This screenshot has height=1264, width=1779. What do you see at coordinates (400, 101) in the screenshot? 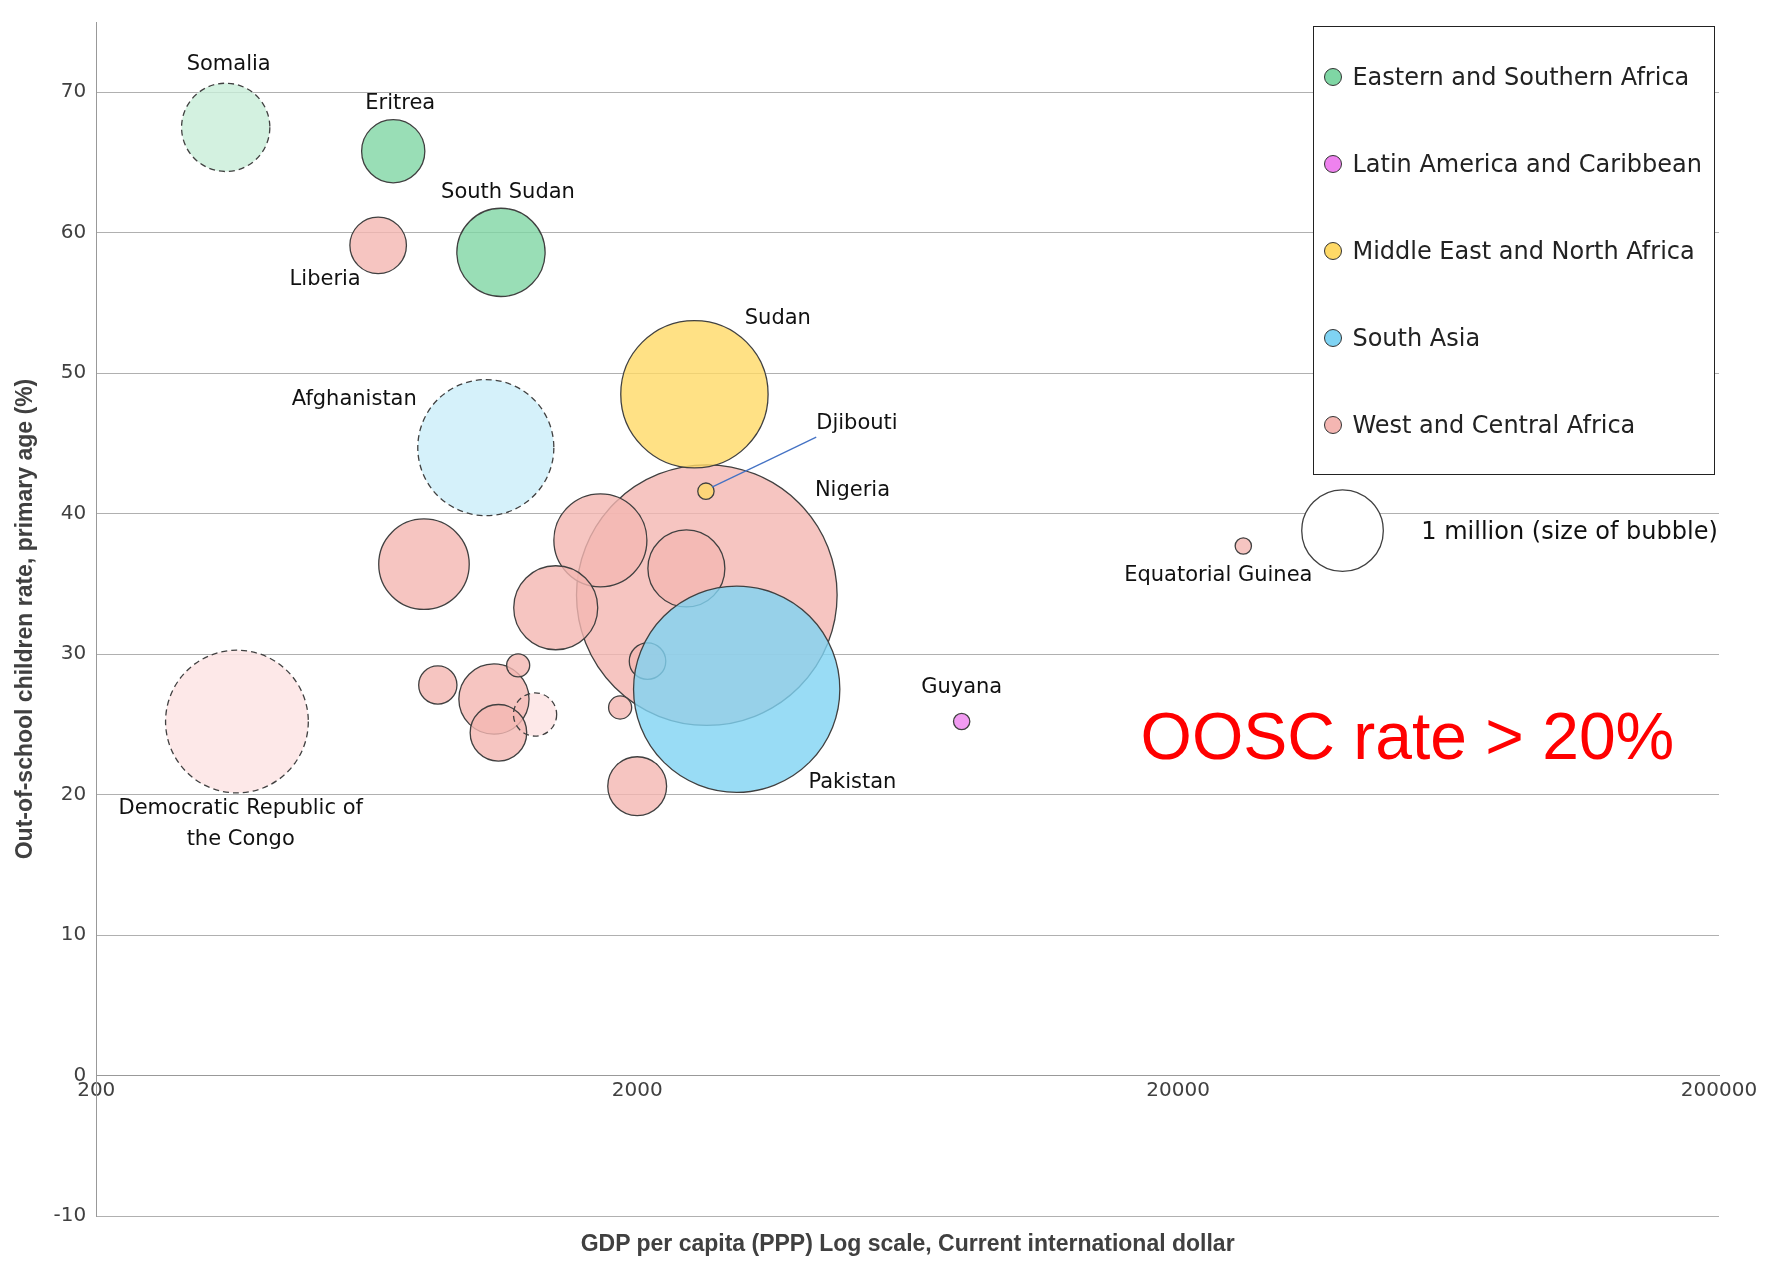
I see `annotation: Eritrea` at bounding box center [400, 101].